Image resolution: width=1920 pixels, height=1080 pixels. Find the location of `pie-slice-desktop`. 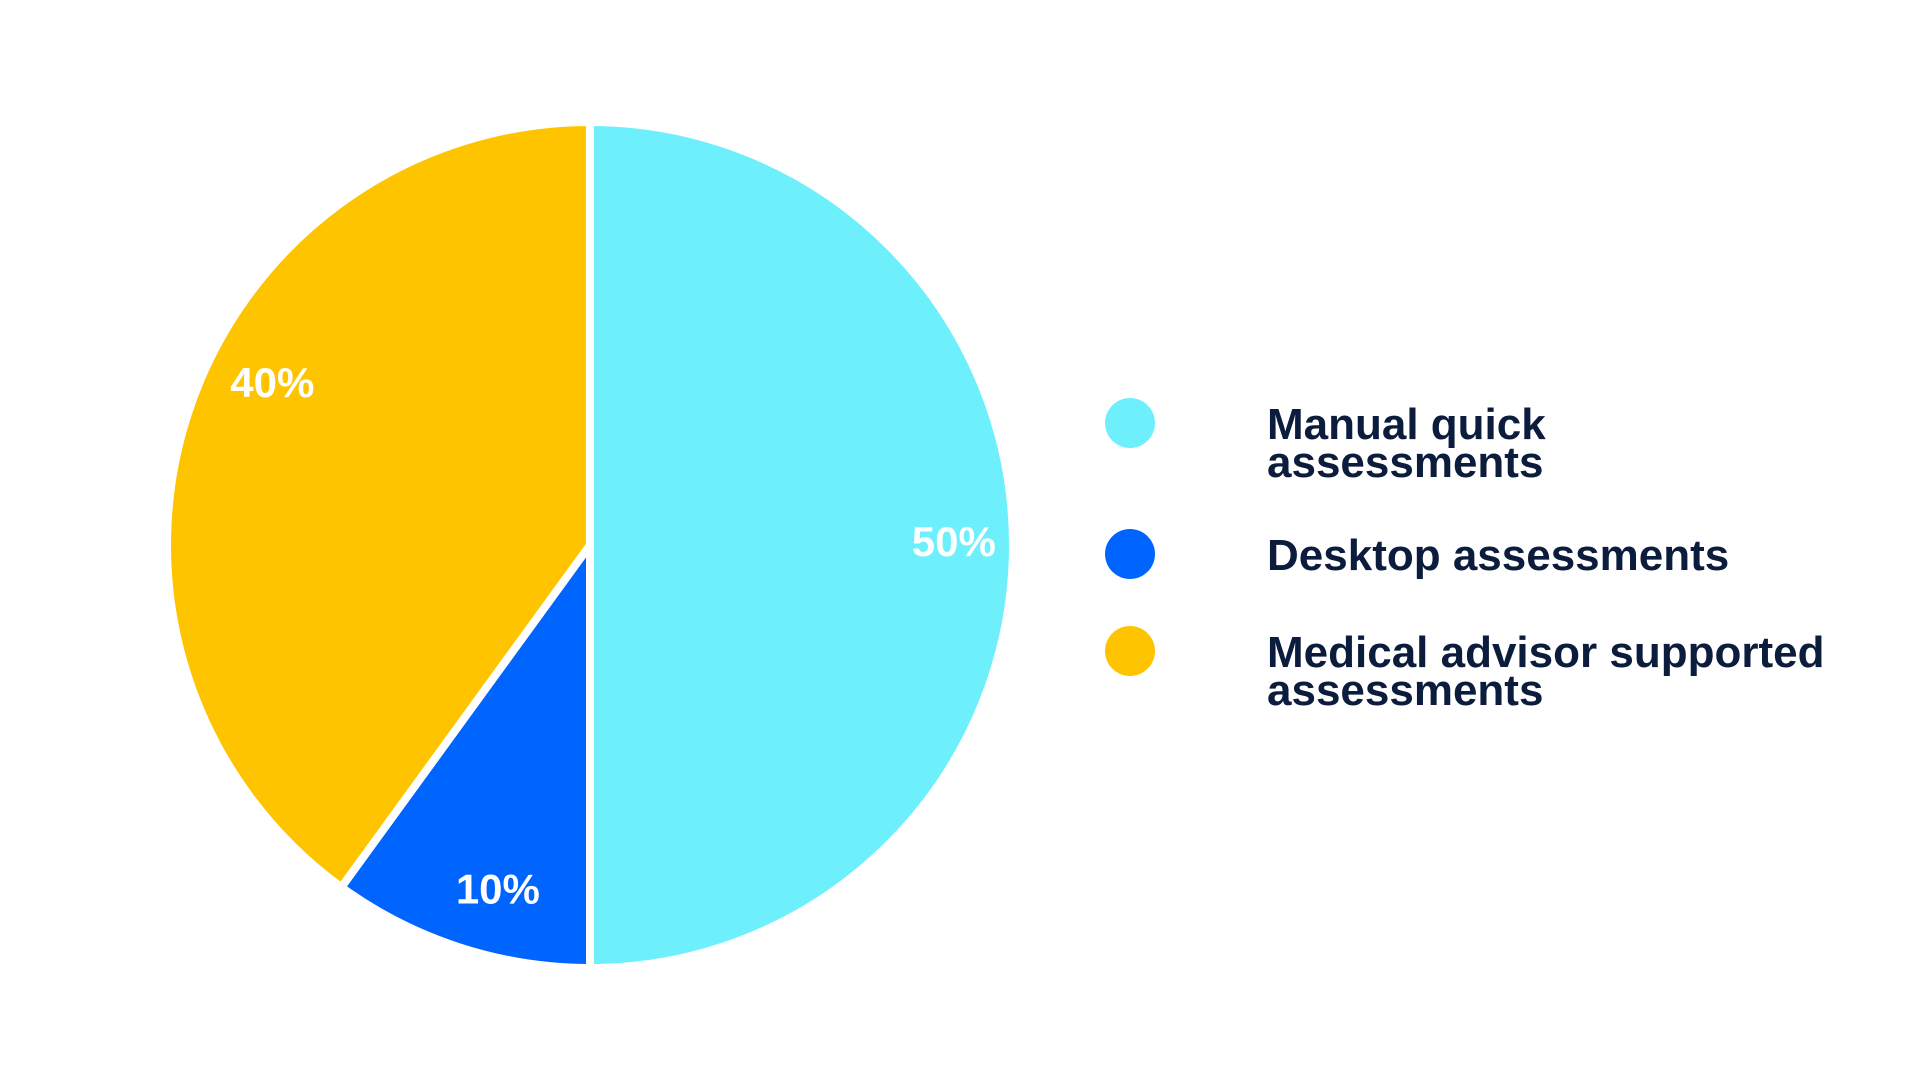

pie-slice-desktop is located at coordinates (465, 756).